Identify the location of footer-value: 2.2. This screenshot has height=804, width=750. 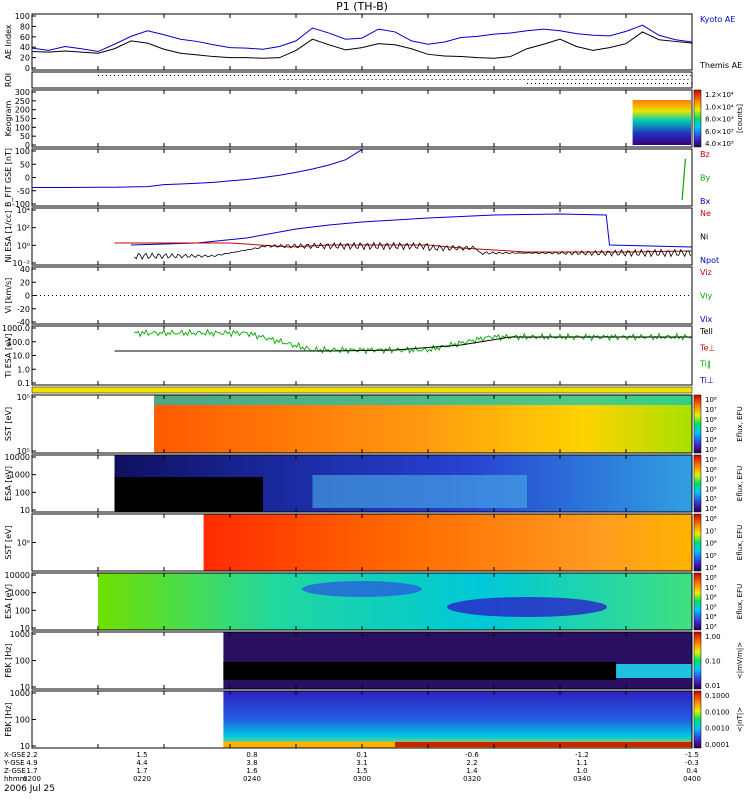
(31, 755).